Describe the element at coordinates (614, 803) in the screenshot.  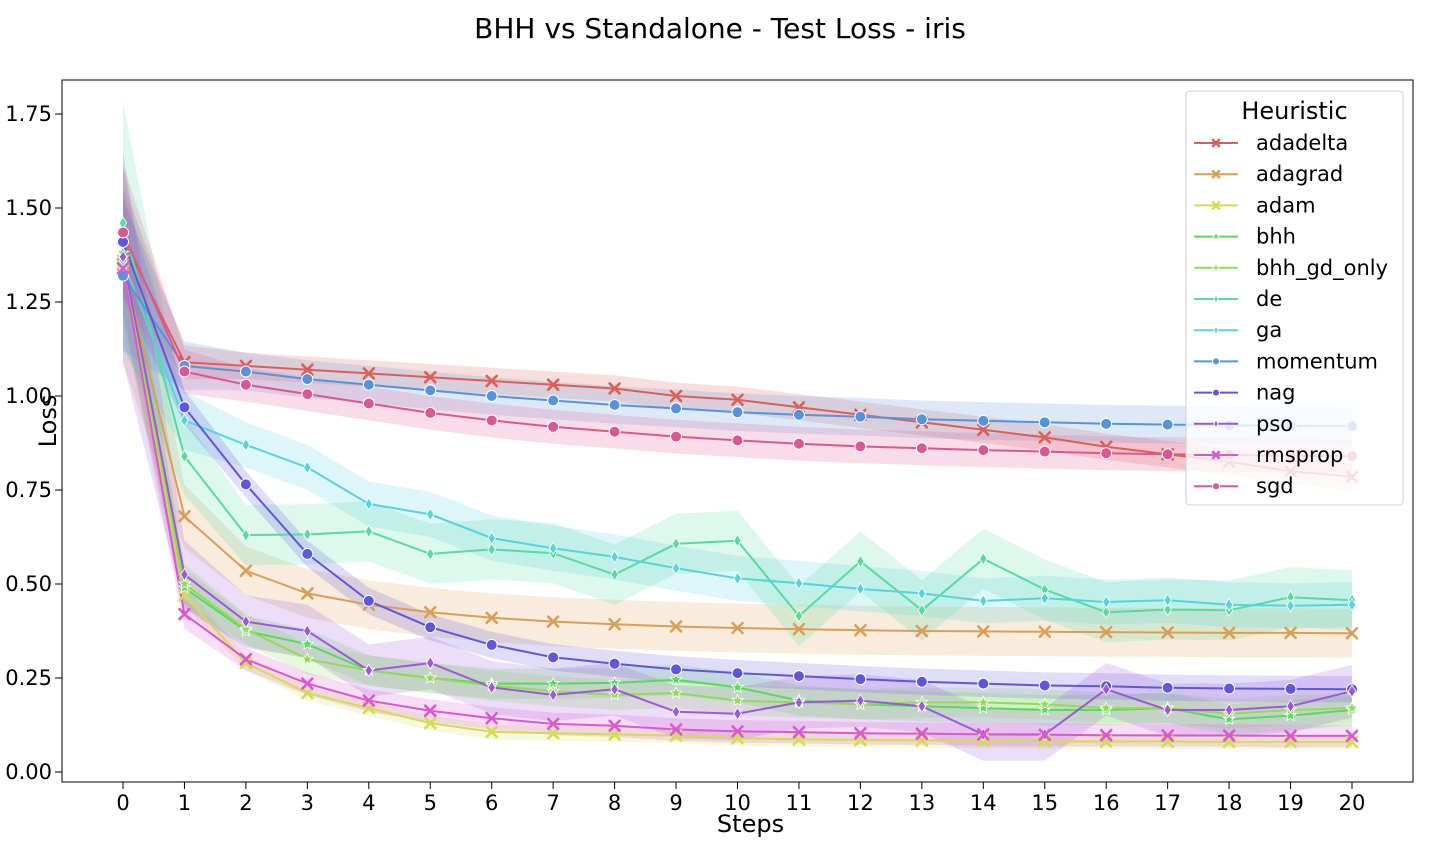
I see `x-tick-label: 8` at that location.